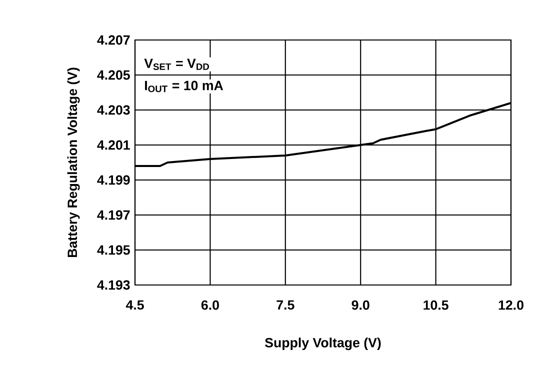 This screenshot has height=370, width=554. I want to click on x-tick-label: 9.0, so click(361, 305).